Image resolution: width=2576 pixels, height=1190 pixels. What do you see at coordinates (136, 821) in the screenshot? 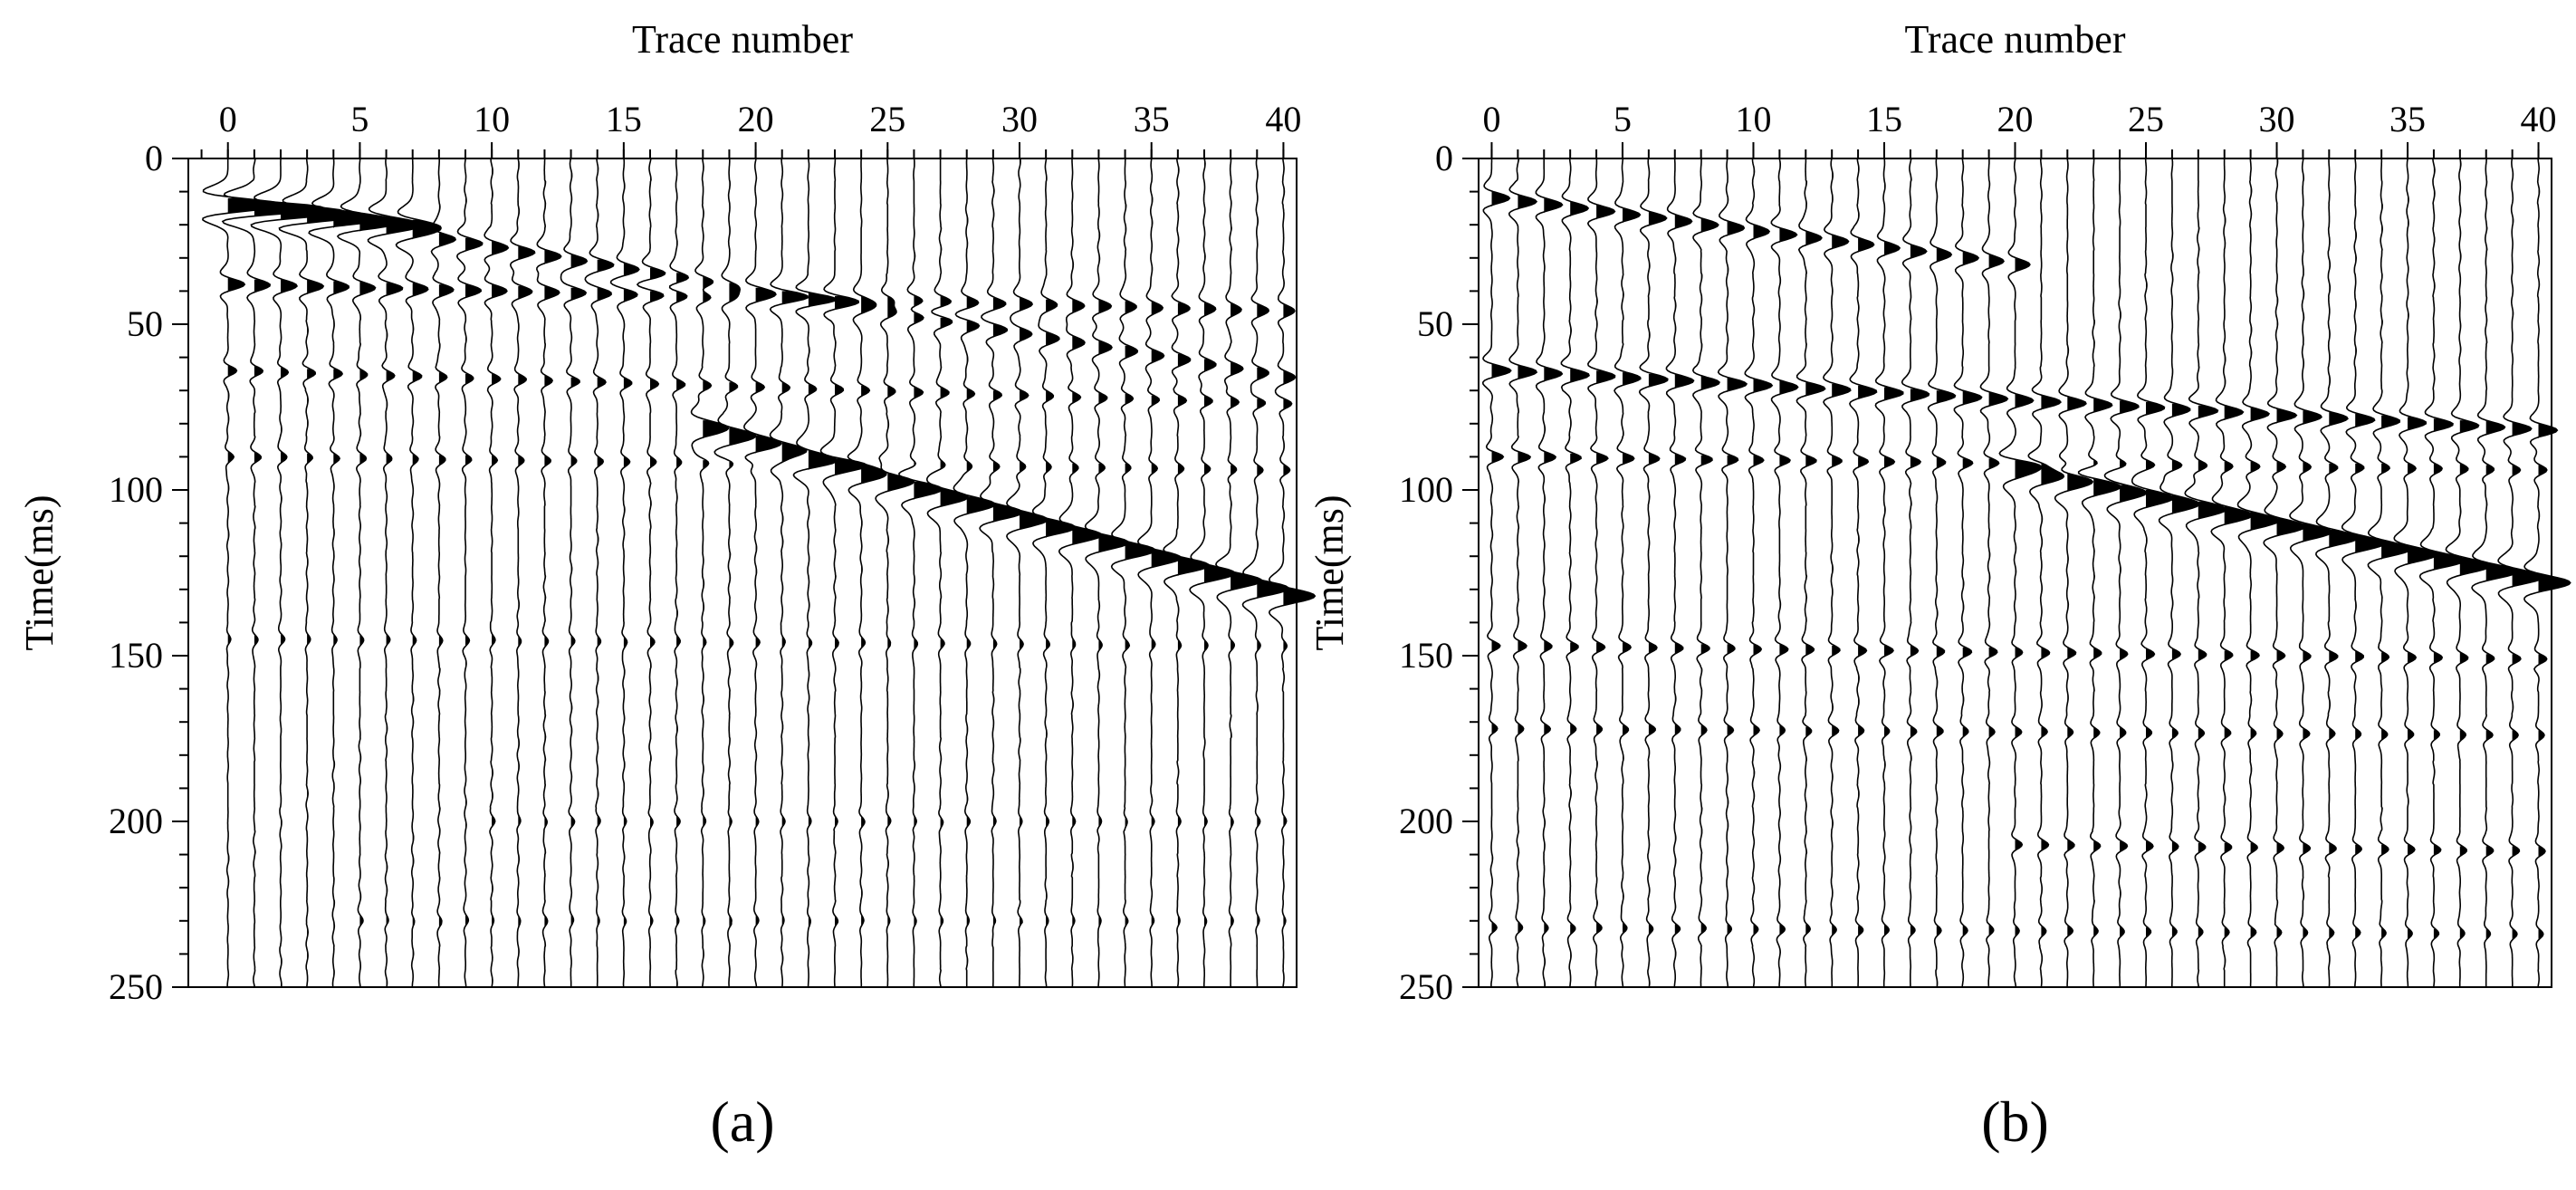
I see `y-tick-label: 200` at bounding box center [136, 821].